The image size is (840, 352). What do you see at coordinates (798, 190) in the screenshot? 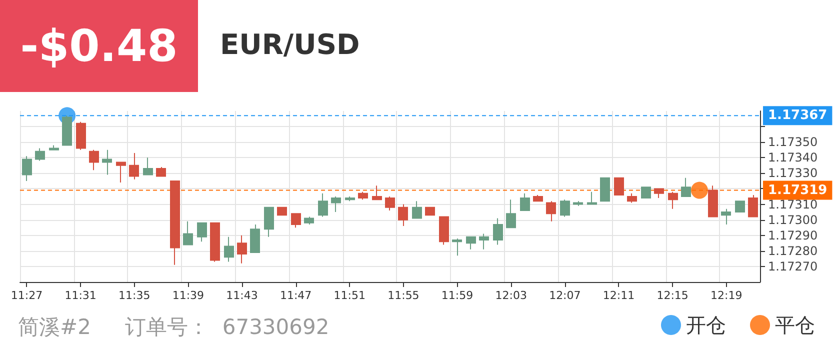
I see `ref-line-label: 1.17319` at bounding box center [798, 190].